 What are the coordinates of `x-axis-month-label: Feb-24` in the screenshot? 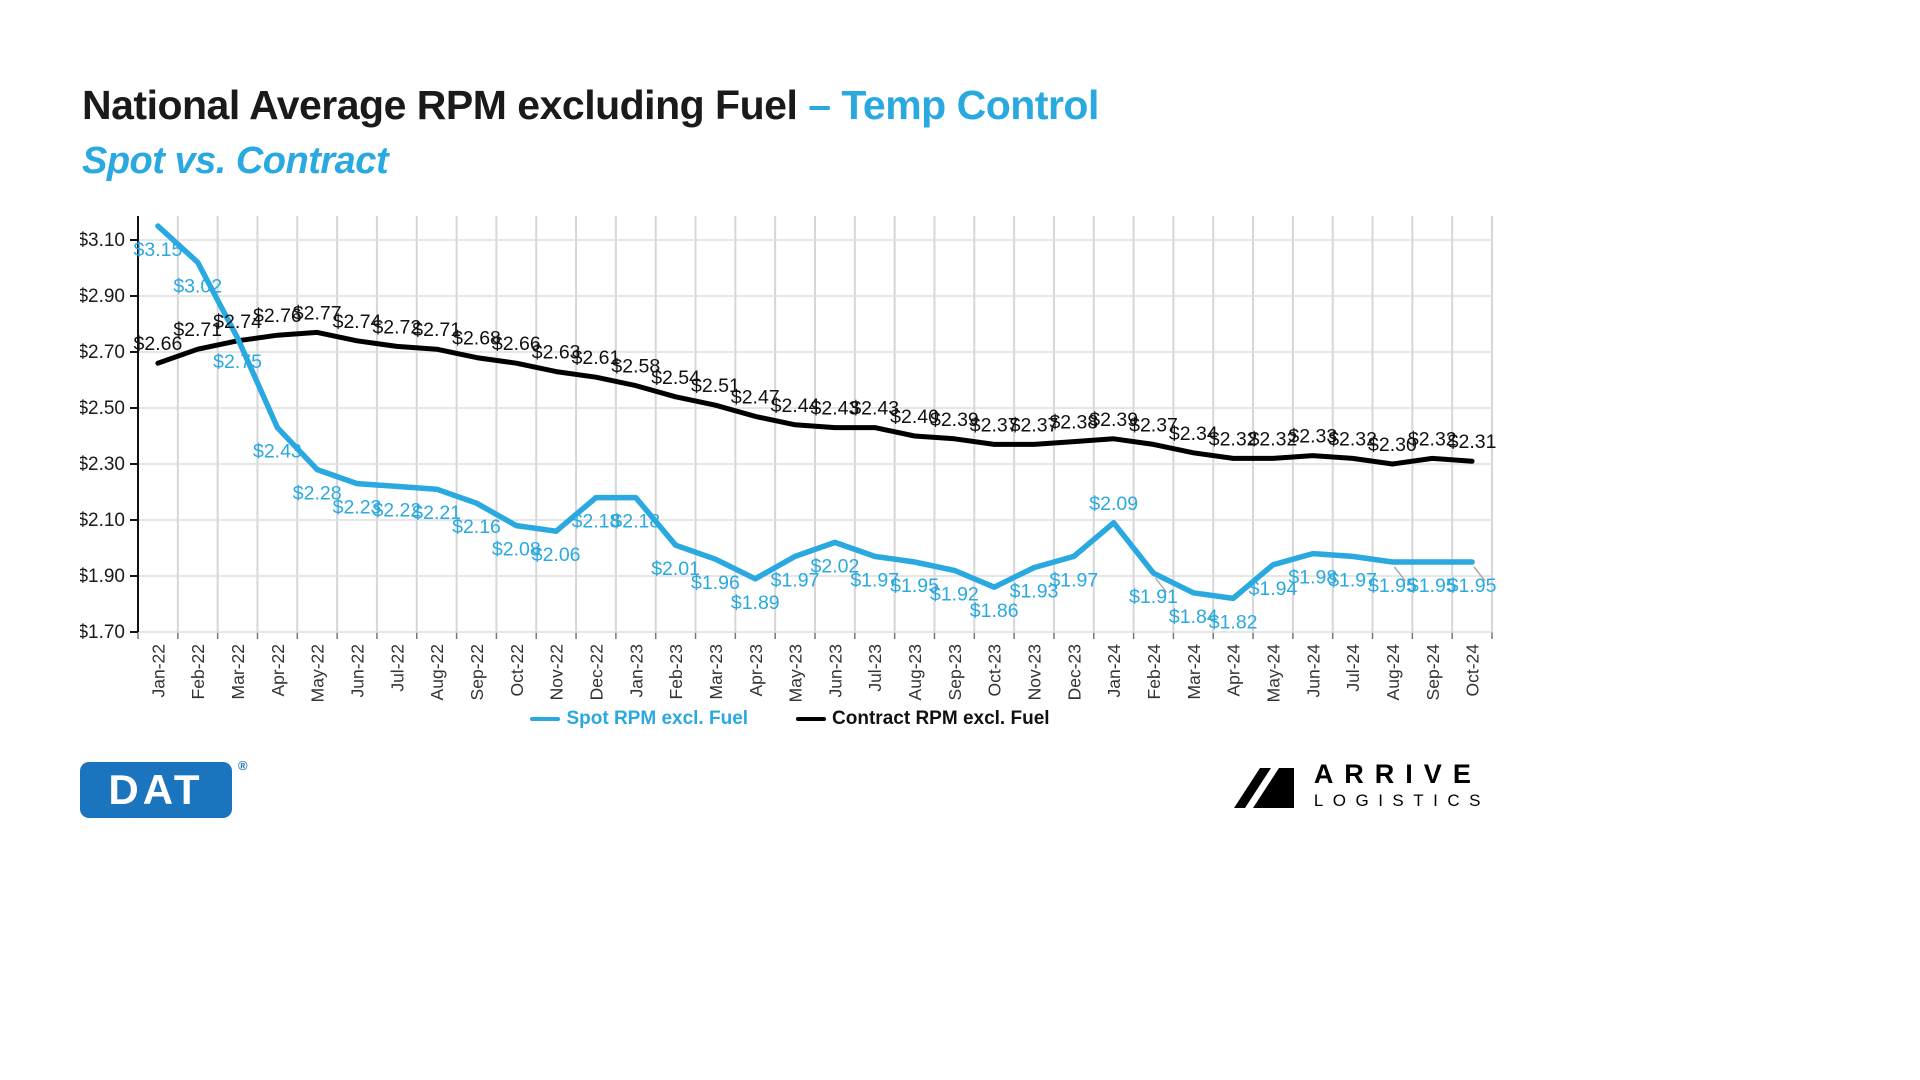 It's located at (1154, 672).